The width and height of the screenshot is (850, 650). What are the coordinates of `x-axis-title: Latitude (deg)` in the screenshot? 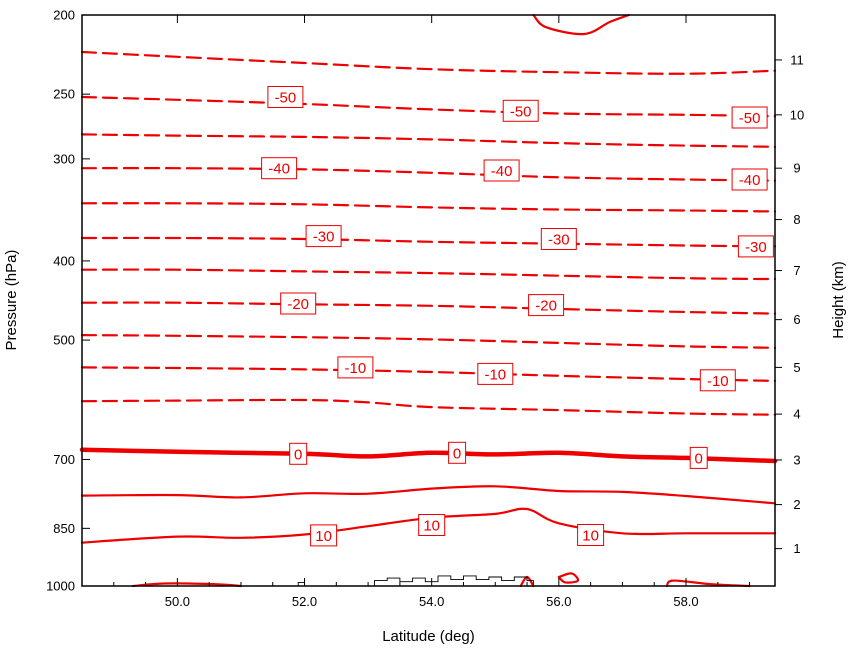 It's located at (428, 636).